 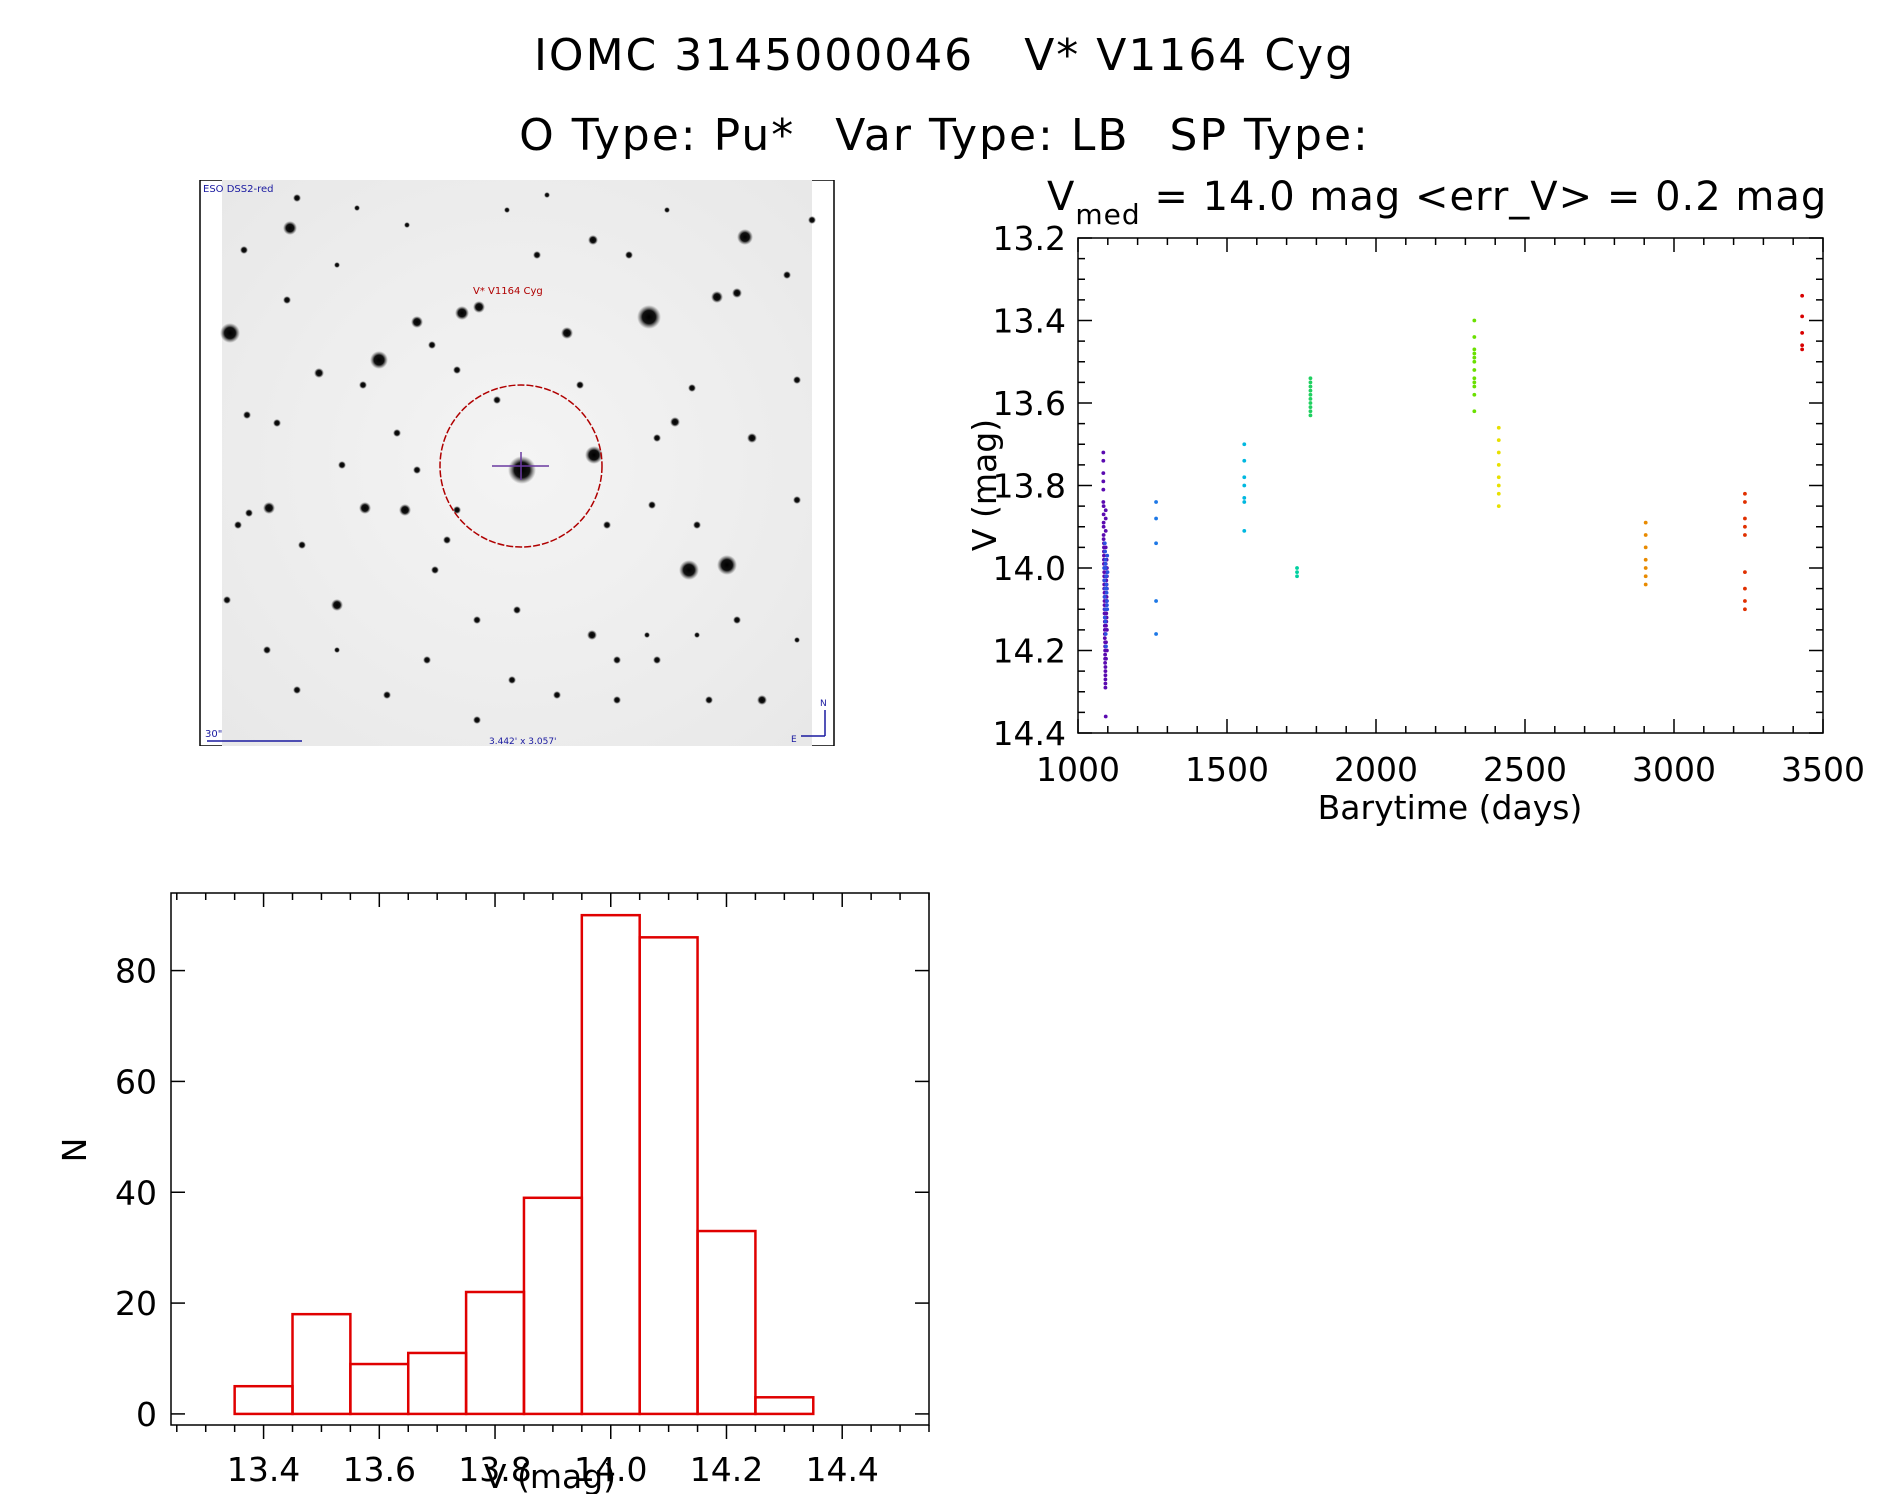 What do you see at coordinates (553, 1469) in the screenshot?
I see `hist-x-tick-labels: 13.4 13.6 13.8 14.0 14.2 14.4` at bounding box center [553, 1469].